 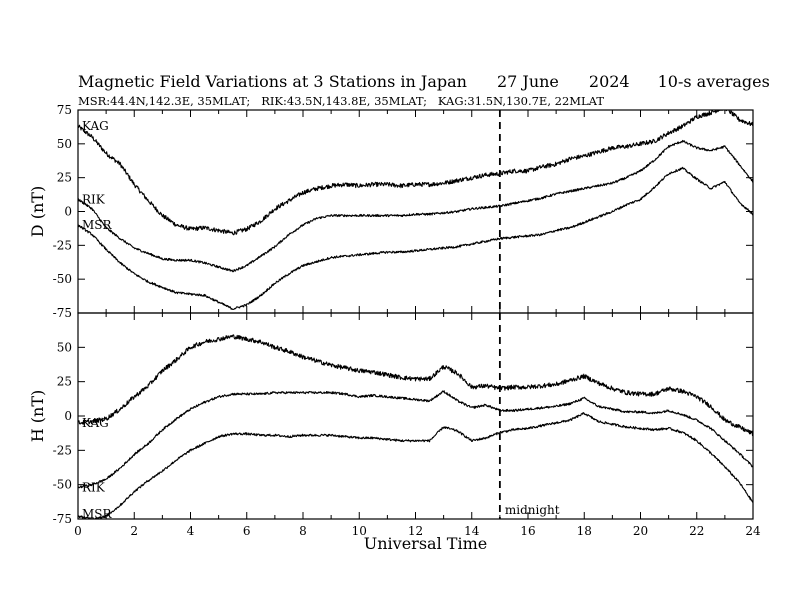 What do you see at coordinates (584, 531) in the screenshot?
I see `x-tick-label: 18` at bounding box center [584, 531].